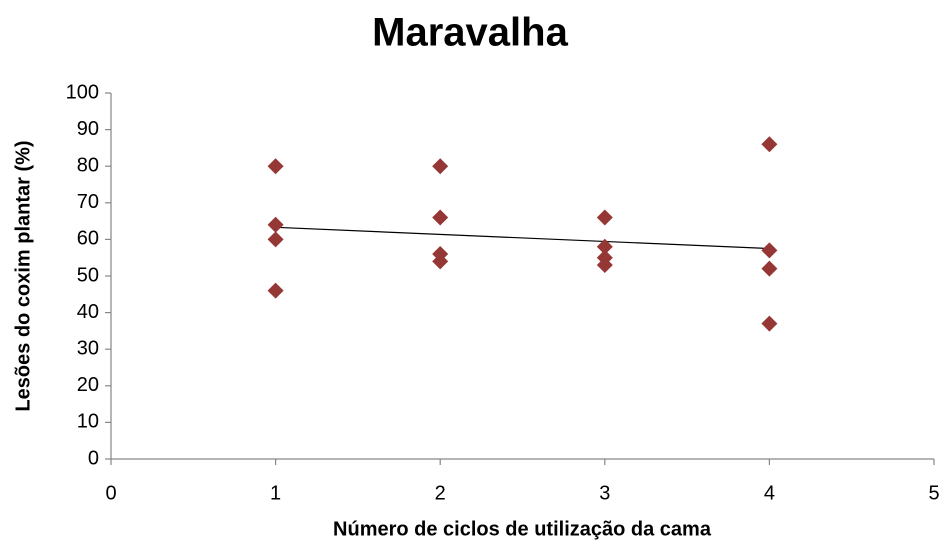 The height and width of the screenshot is (547, 944). I want to click on y-tick-label: 20, so click(88, 385).